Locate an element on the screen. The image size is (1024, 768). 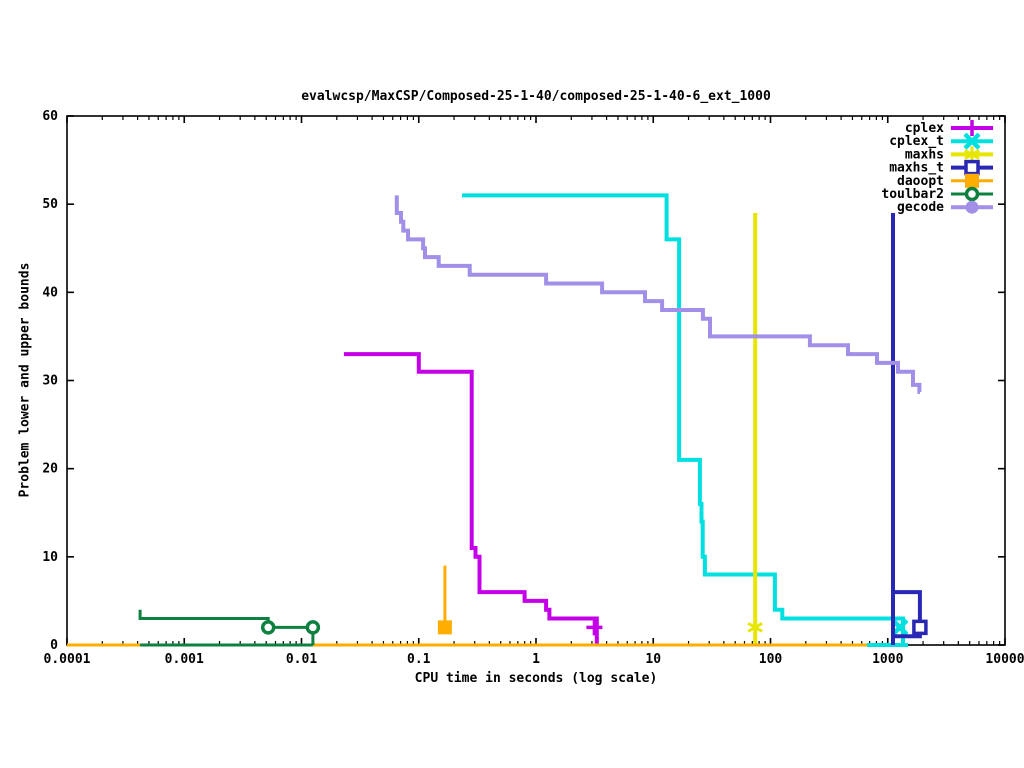
y-tick-label: 50 is located at coordinates (50, 204).